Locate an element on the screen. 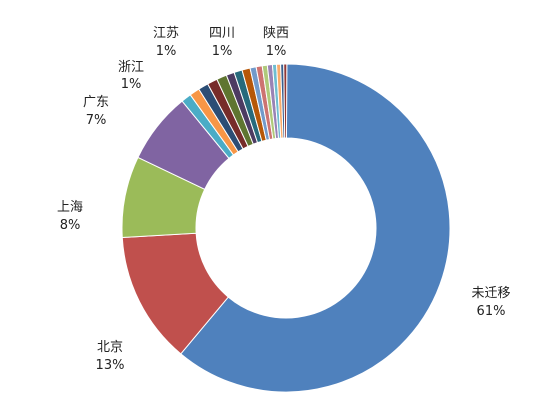  slice-label: 广东 is located at coordinates (96, 102).